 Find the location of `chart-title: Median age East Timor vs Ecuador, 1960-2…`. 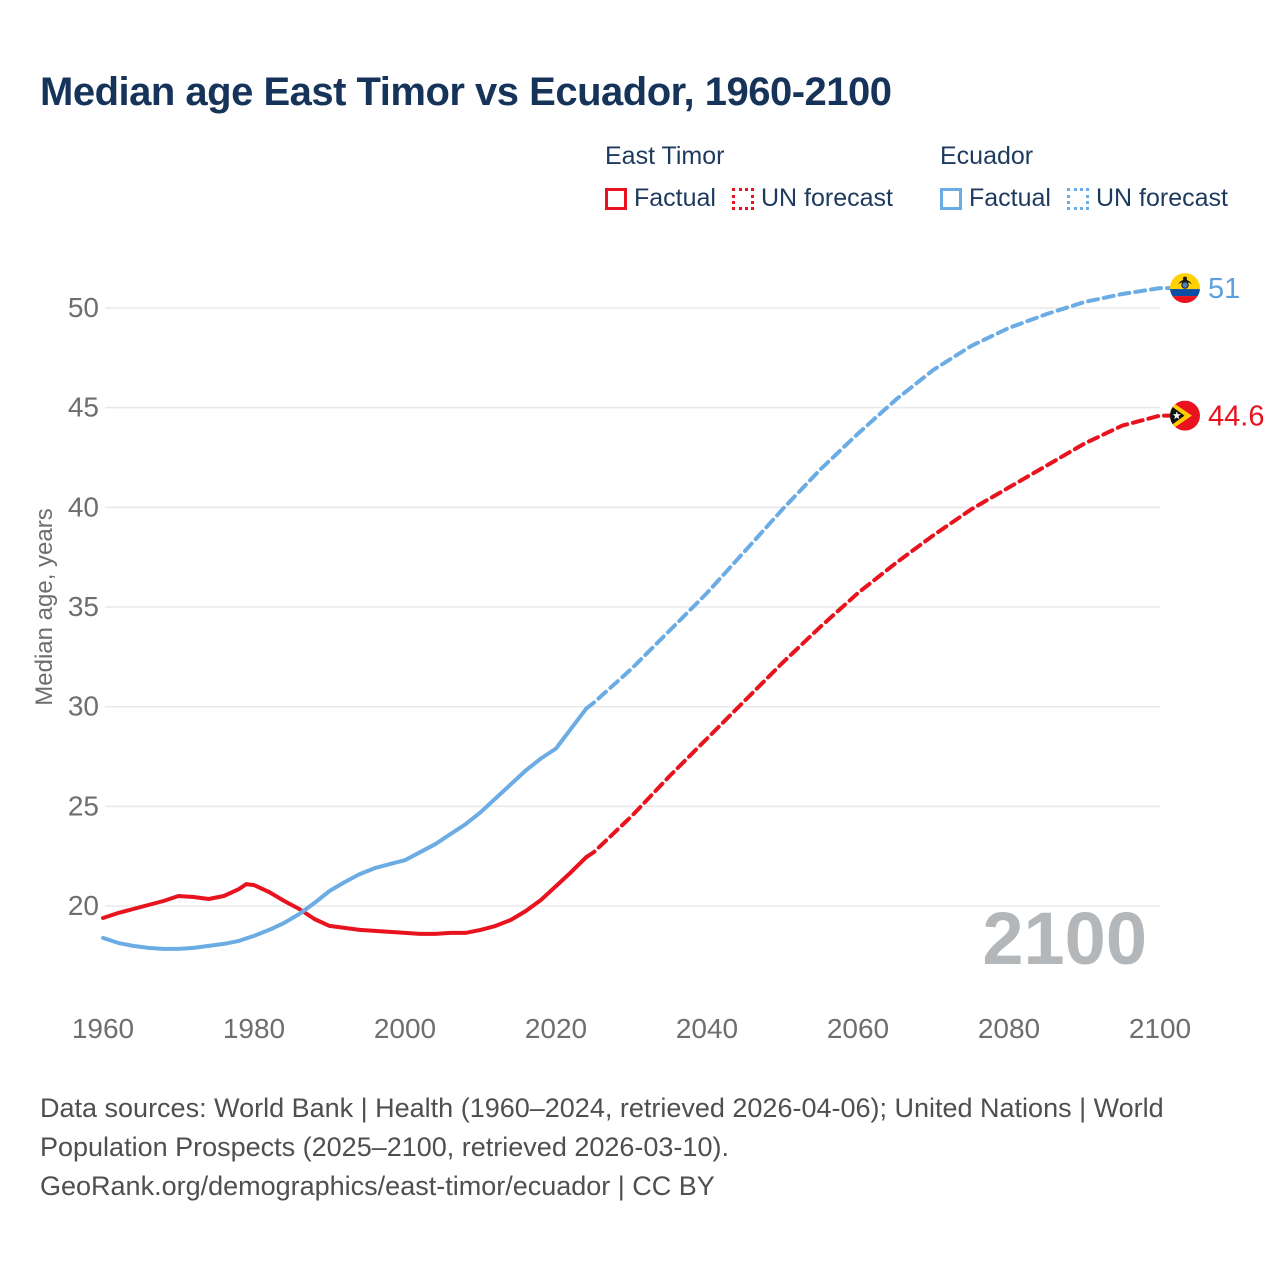

chart-title: Median age East Timor vs Ecuador, 1960-2… is located at coordinates (466, 92).